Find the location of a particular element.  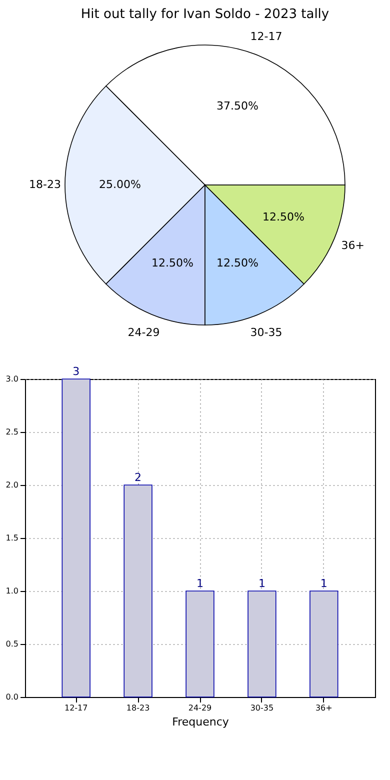

slice-label: 24-29 is located at coordinates (144, 332).